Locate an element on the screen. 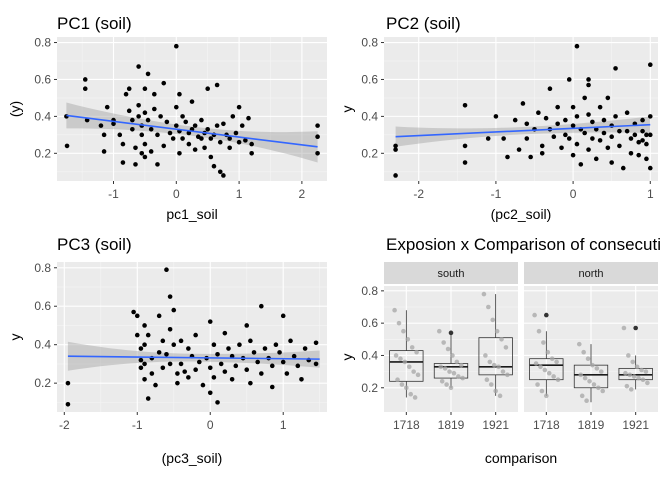  panel-title: PC3 (soil) is located at coordinates (94, 244).